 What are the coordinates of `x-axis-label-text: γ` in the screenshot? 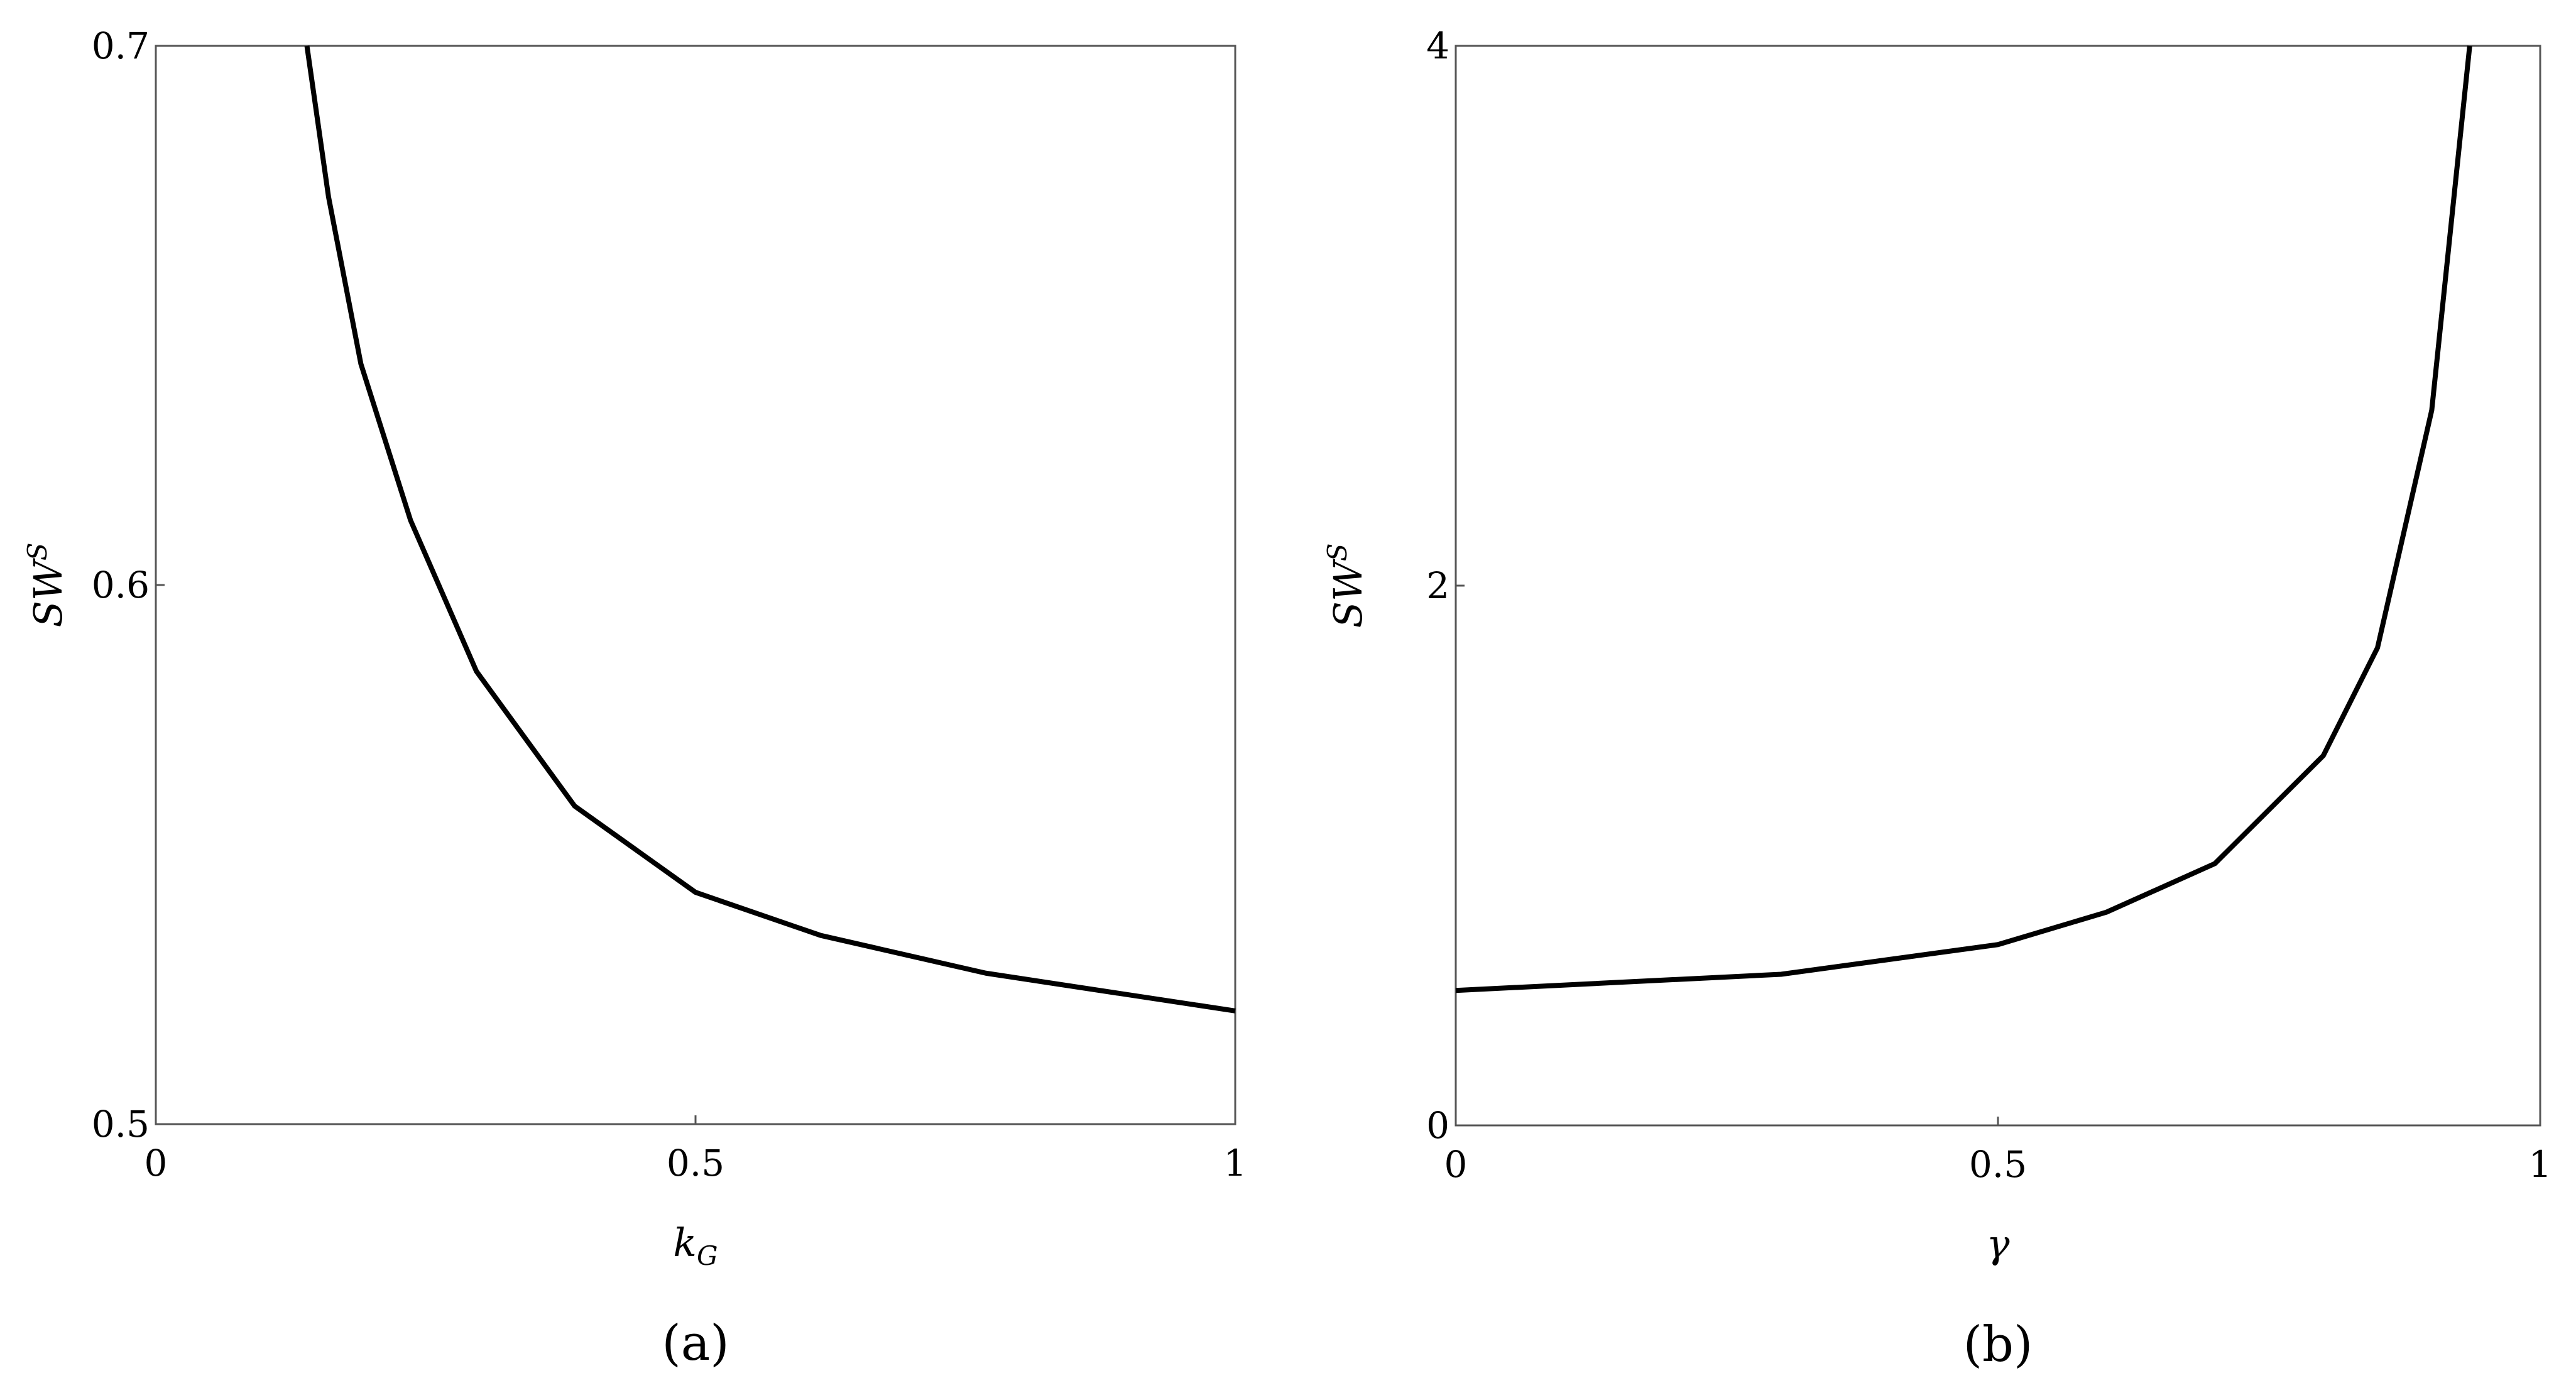 It's located at (1998, 1244).